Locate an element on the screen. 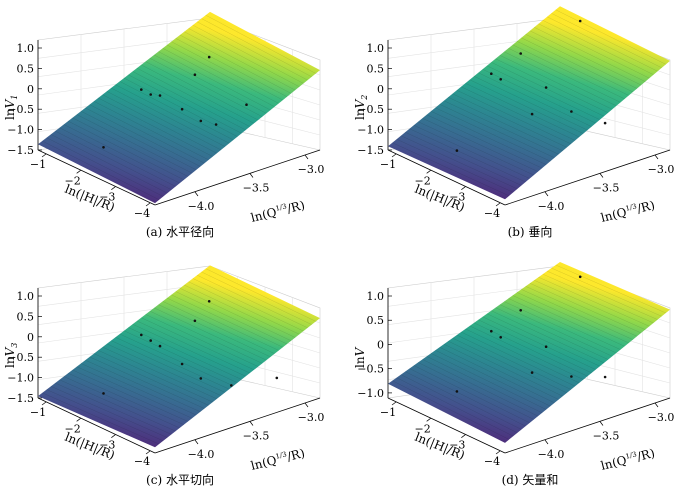 This screenshot has width=700, height=490. panel-caption: (b) 垂向 is located at coordinates (530, 231).